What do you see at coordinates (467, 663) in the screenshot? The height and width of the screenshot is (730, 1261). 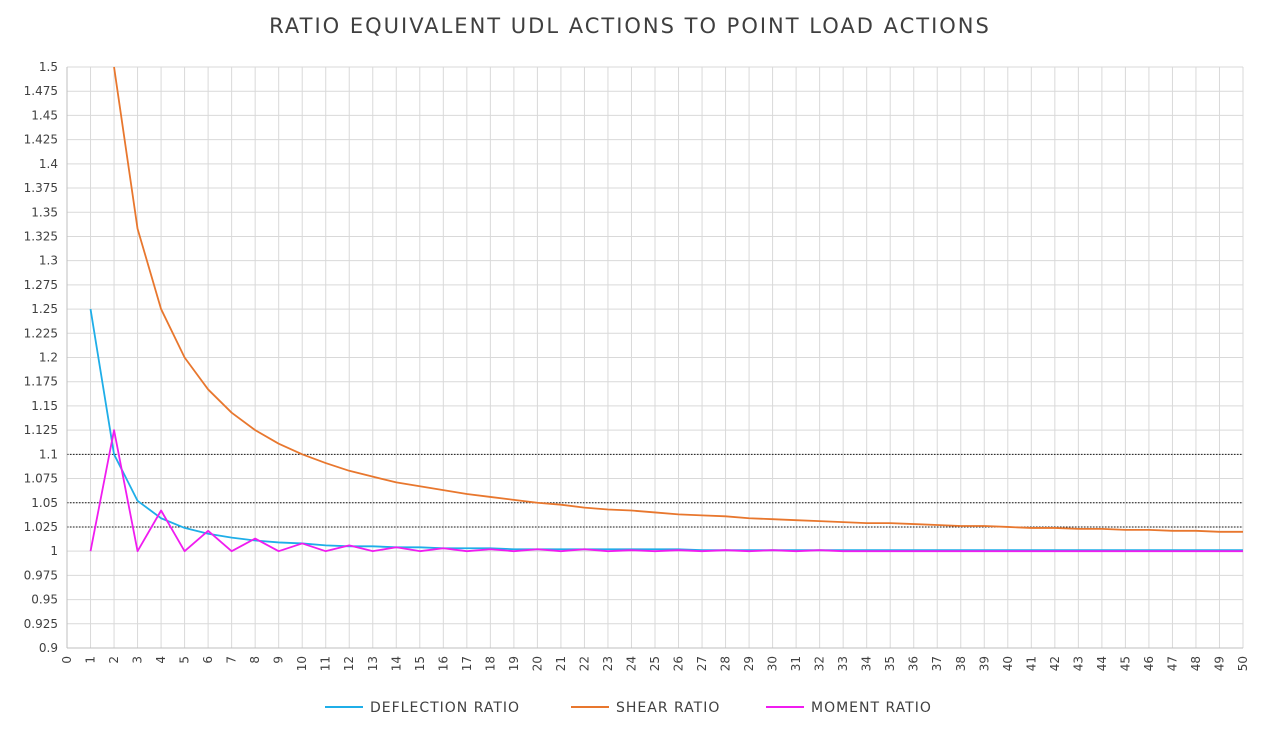 I see `x-tick-label: 17` at bounding box center [467, 663].